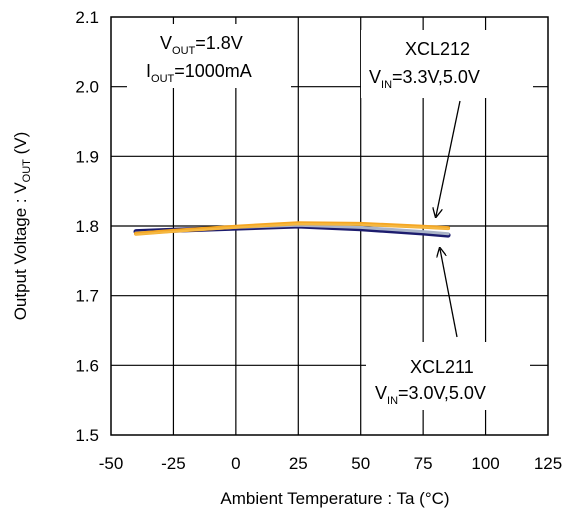 Image resolution: width=568 pixels, height=514 pixels. I want to click on series-line, so click(292, 229).